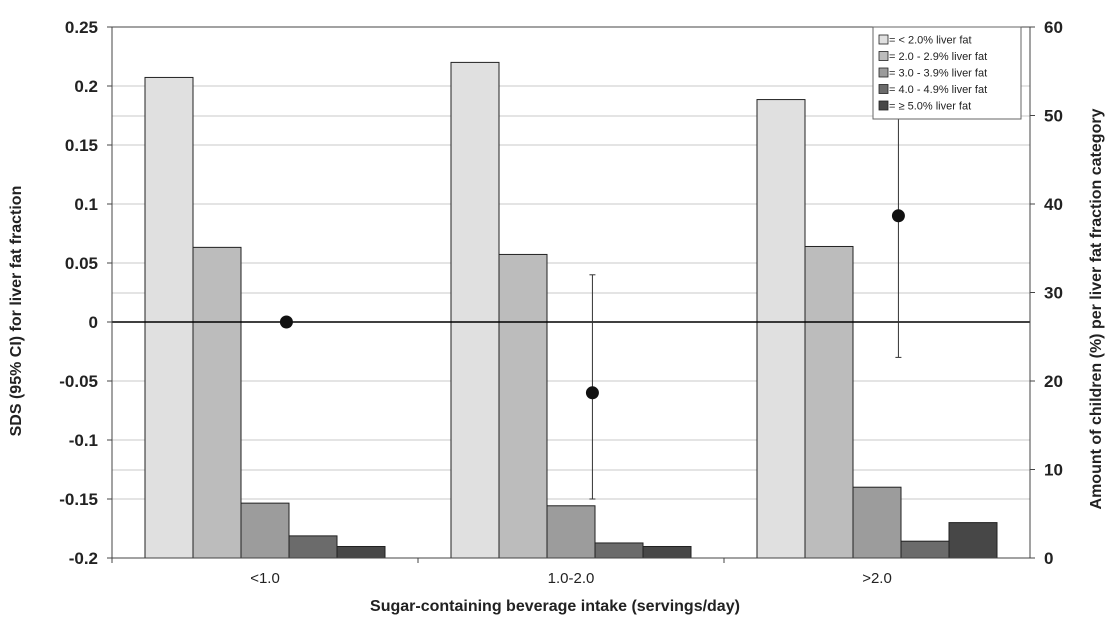 The width and height of the screenshot is (1108, 620). What do you see at coordinates (877, 578) in the screenshot?
I see `category-label: >2.0` at bounding box center [877, 578].